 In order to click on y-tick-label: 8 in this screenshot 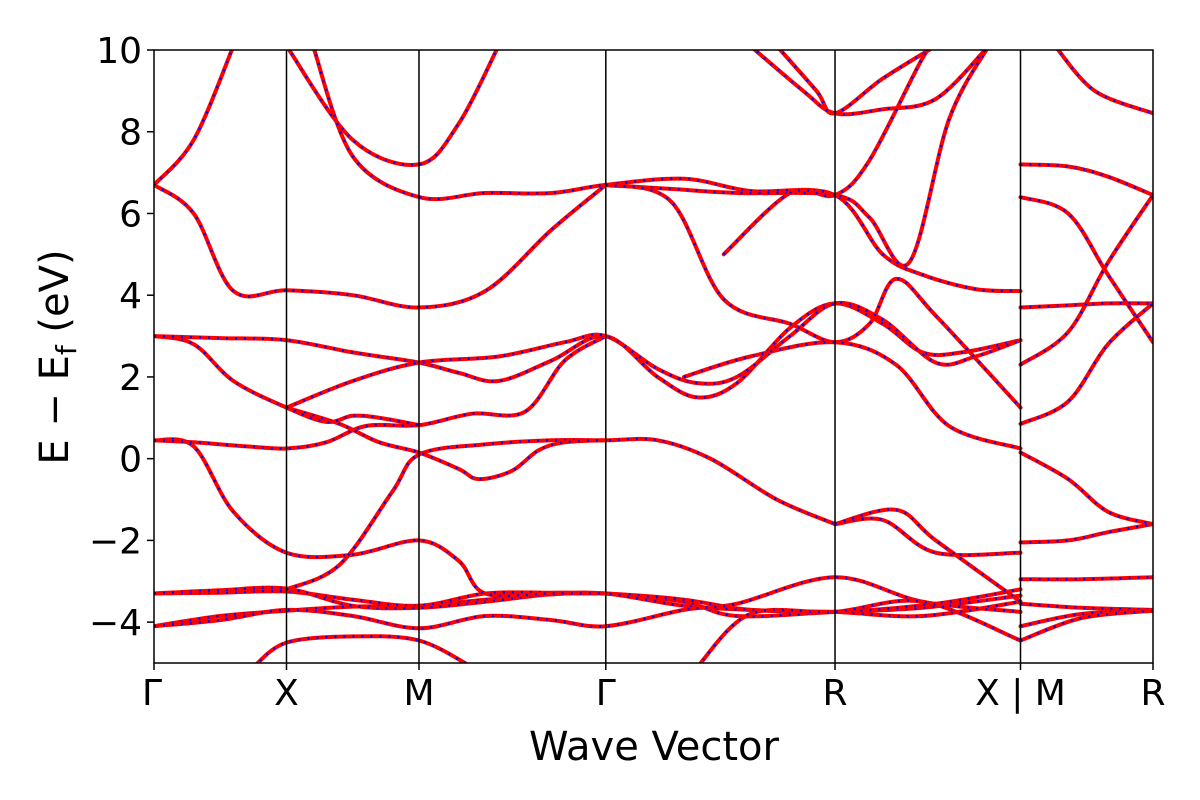, I will do `click(130, 133)`.